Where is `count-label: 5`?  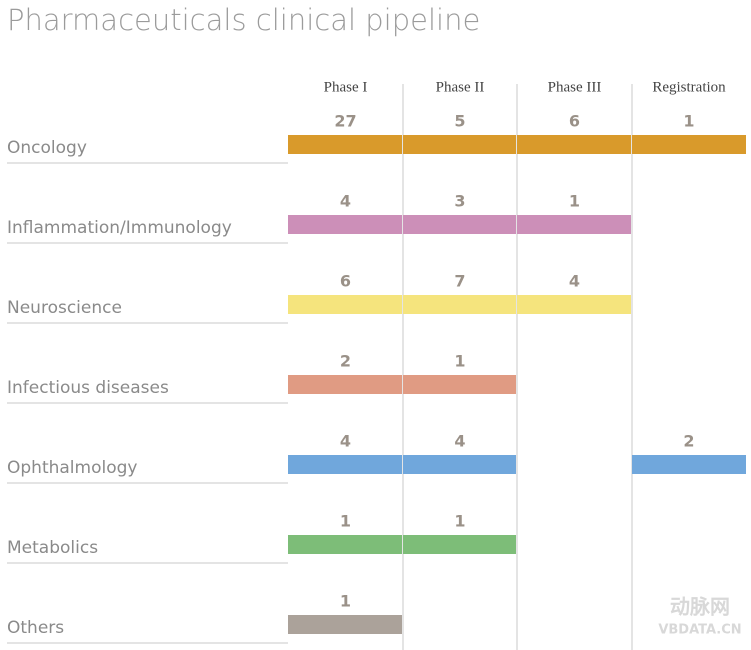
count-label: 5 is located at coordinates (459, 121).